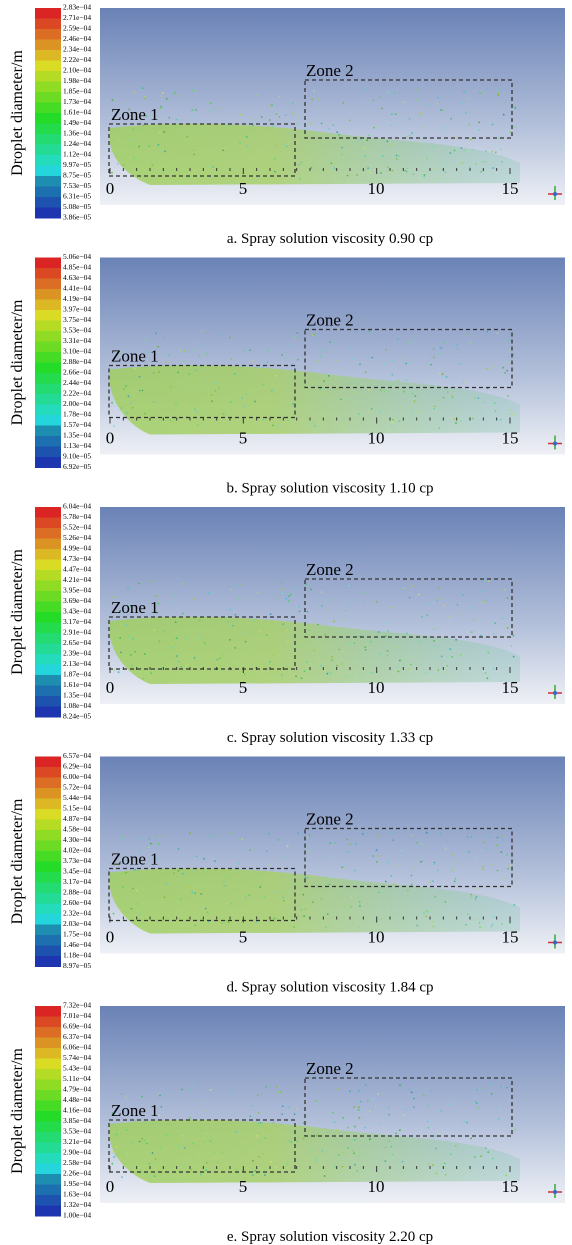 The height and width of the screenshot is (1245, 572). What do you see at coordinates (330, 738) in the screenshot?
I see `caption: c. Spray solution viscosity 1.33 cp` at bounding box center [330, 738].